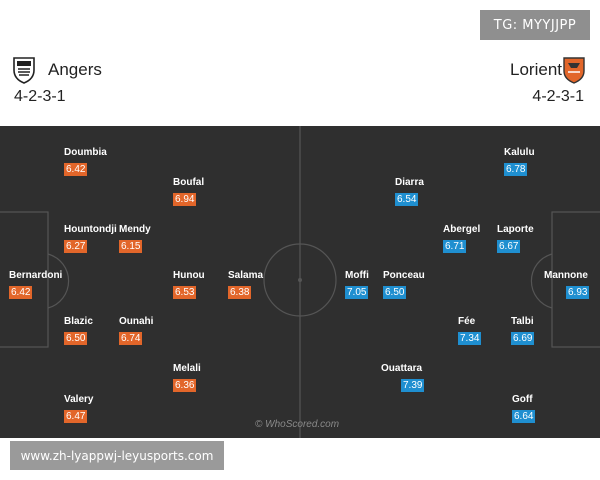  What do you see at coordinates (509, 246) in the screenshot?
I see `player-rating: 6.67` at bounding box center [509, 246].